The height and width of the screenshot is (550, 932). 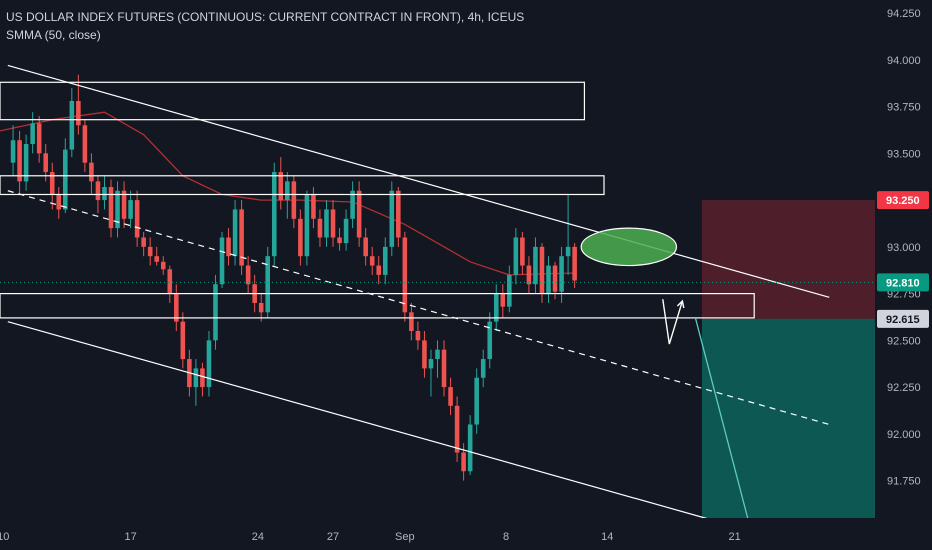 I want to click on indicator-label: SMMA (50, close), so click(x=53, y=35).